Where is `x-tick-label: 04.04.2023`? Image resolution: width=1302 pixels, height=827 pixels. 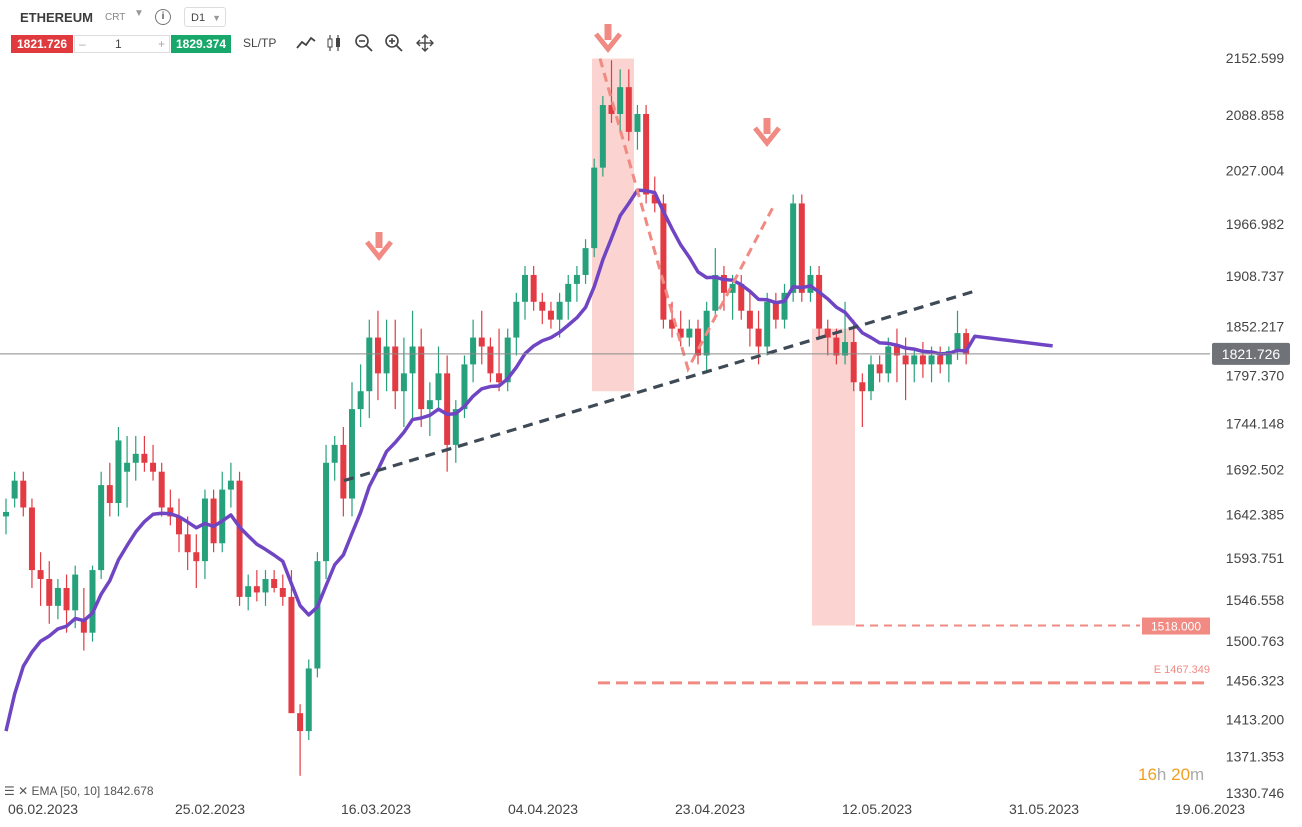 x-tick-label: 04.04.2023 is located at coordinates (543, 809).